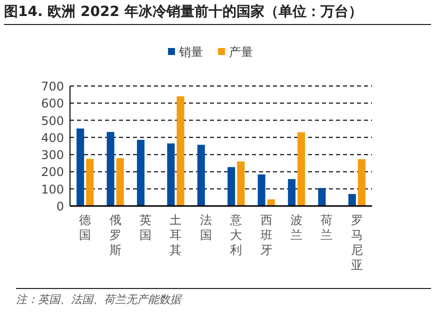  Describe the element at coordinates (52, 137) in the screenshot. I see `ytick: 400` at that location.